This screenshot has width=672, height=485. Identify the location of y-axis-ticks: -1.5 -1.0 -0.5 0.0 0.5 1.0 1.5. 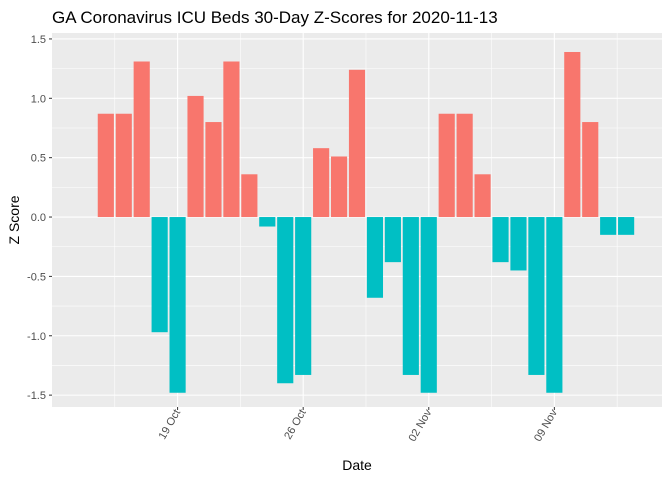
(39, 218).